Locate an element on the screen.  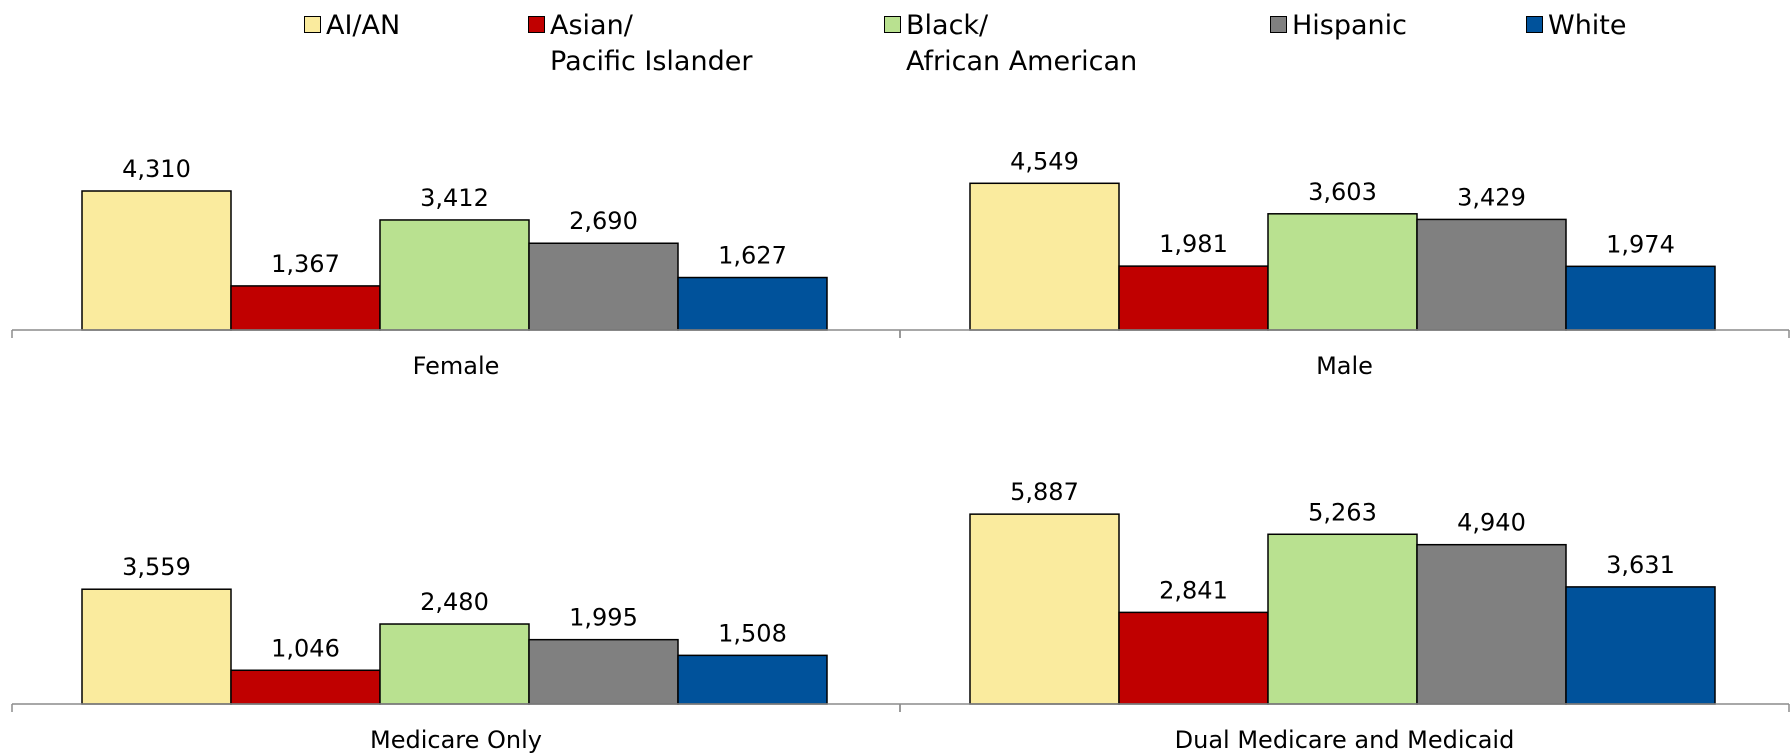
panel-label-male: Male is located at coordinates (1344, 366).